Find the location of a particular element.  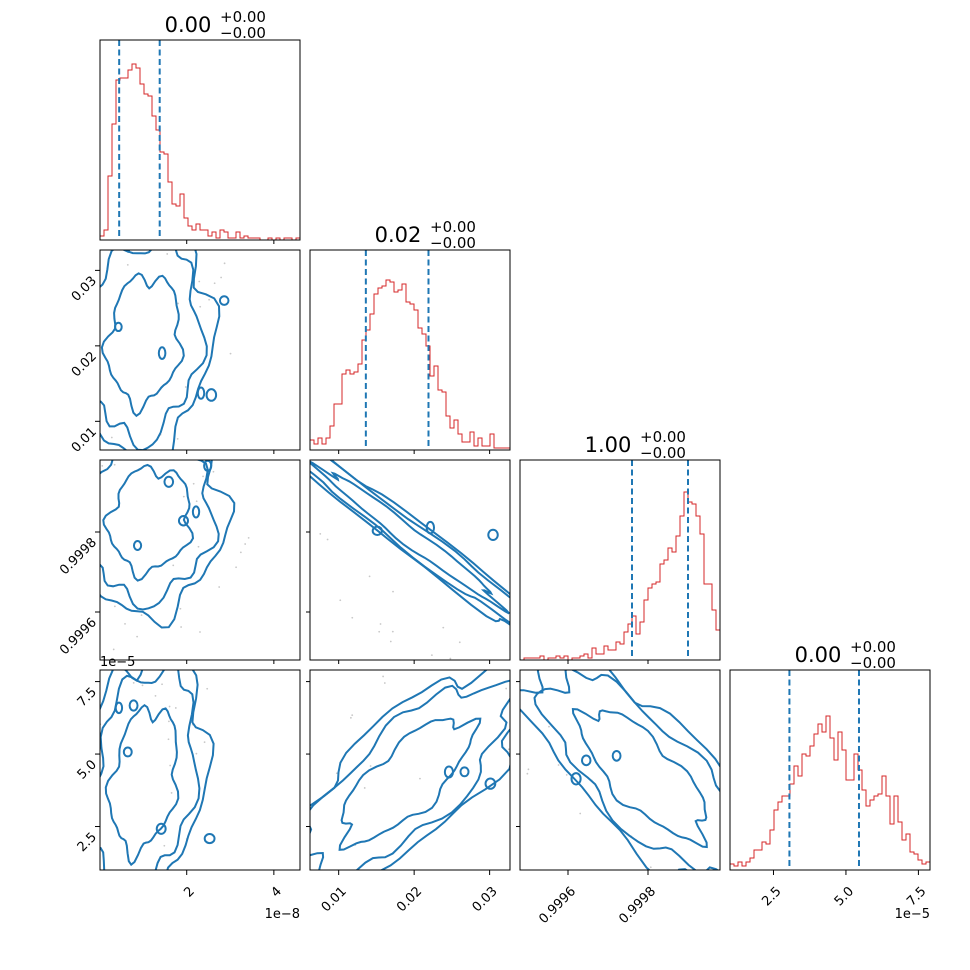

panel-title-3: 1.00 is located at coordinates (608, 445).